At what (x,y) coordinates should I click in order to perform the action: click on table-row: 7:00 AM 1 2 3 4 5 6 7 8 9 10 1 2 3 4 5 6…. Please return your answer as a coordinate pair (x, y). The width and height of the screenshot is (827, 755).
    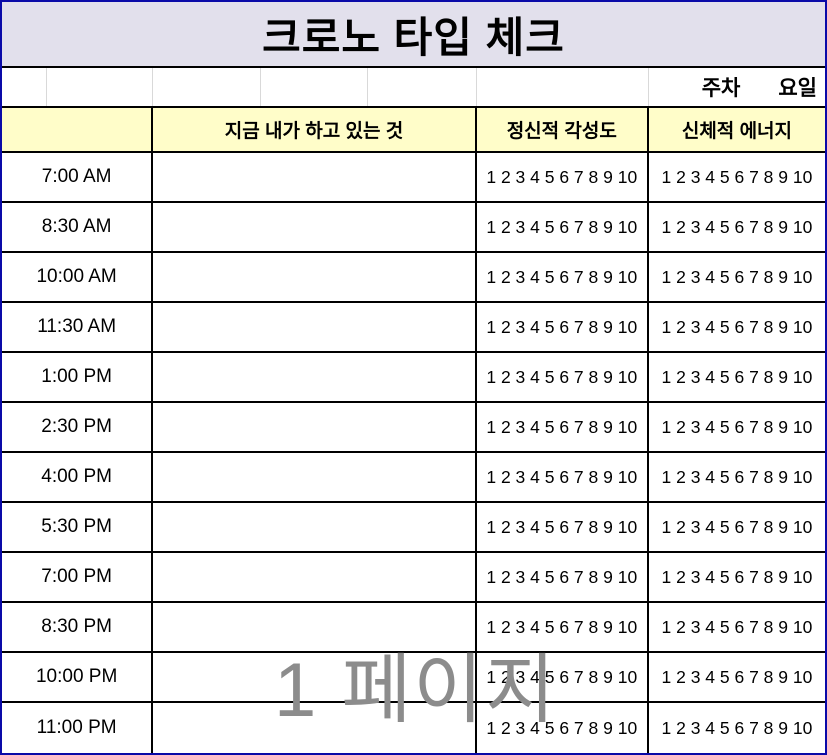
    Looking at the image, I should click on (413, 178).